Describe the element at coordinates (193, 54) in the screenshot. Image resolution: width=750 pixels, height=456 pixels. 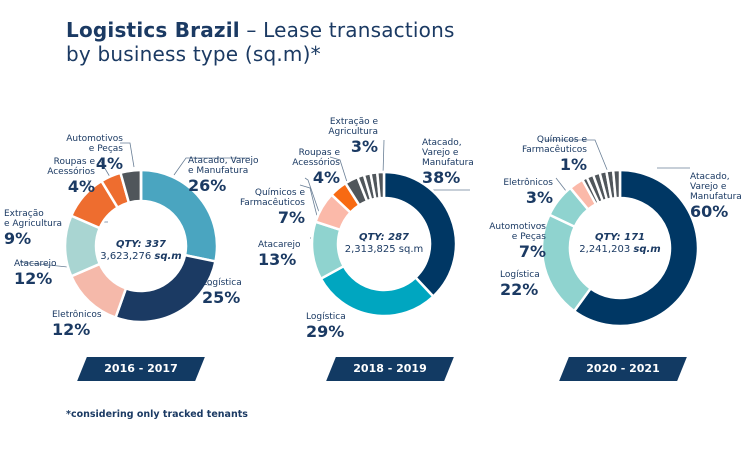
I see `title-line2: by business type (sq.m)*` at that location.